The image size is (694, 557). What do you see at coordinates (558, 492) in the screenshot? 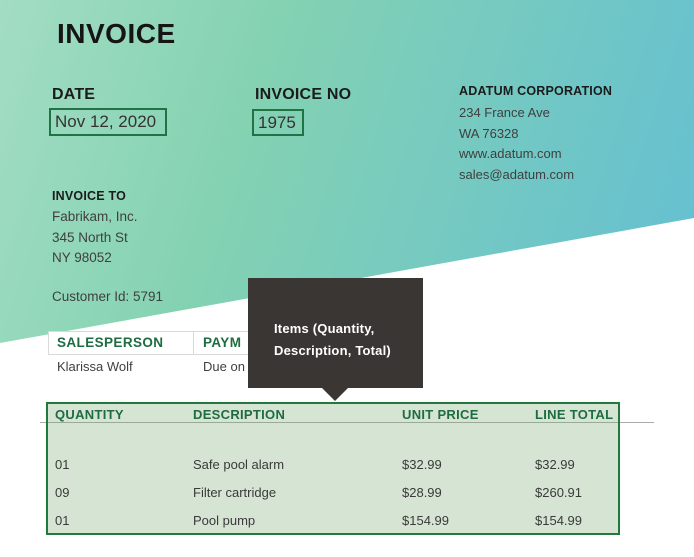
I see `item-line-total: $260.91` at bounding box center [558, 492].